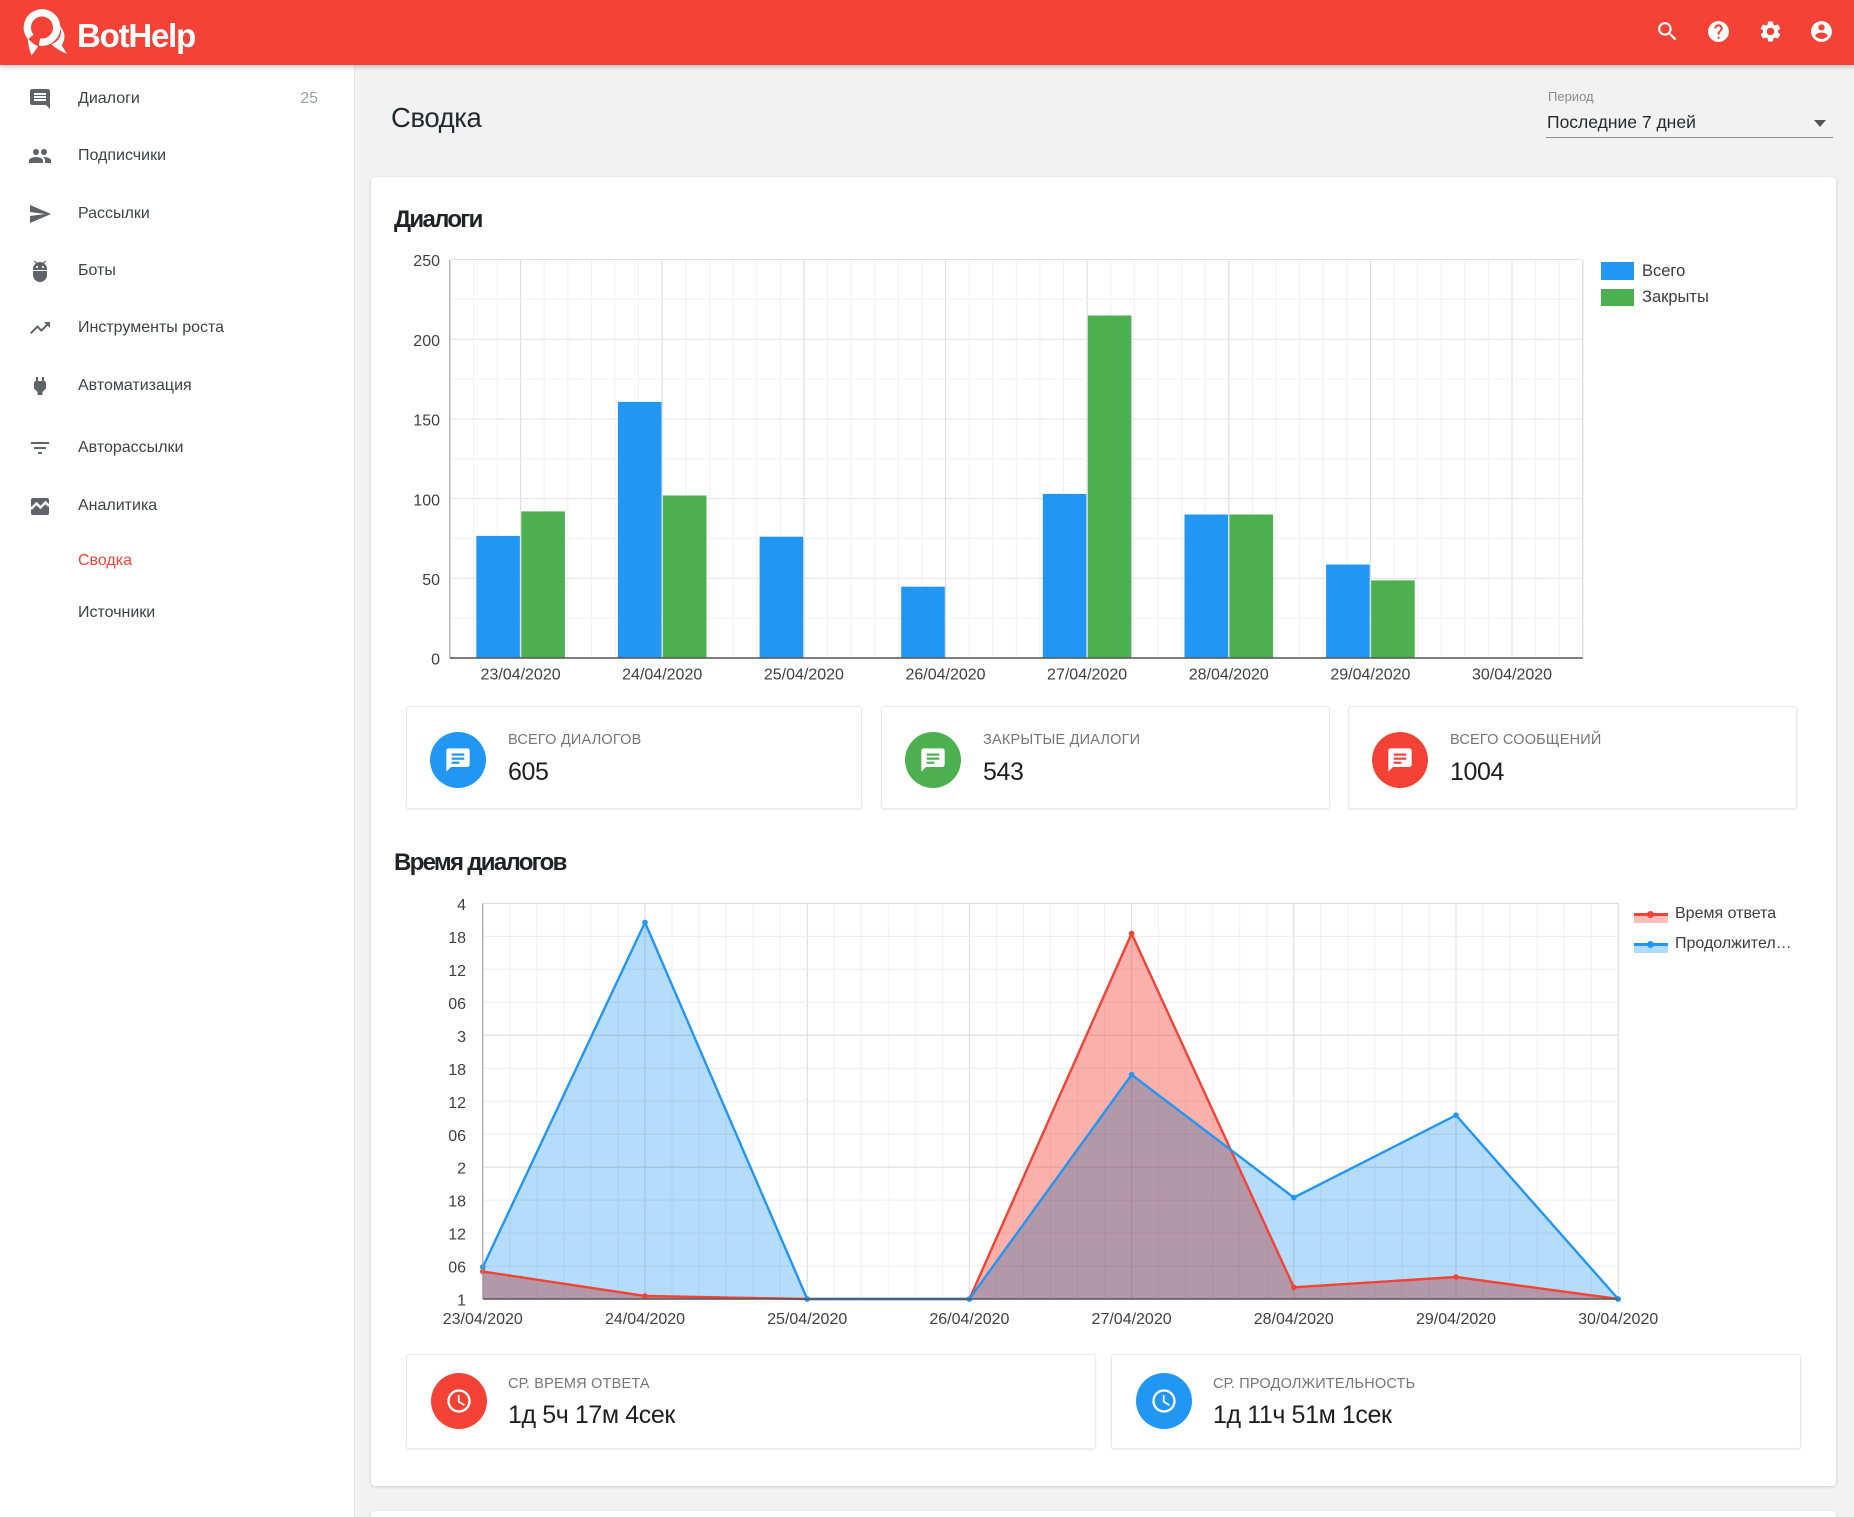 Image resolution: width=1854 pixels, height=1517 pixels. What do you see at coordinates (461, 905) in the screenshot?
I see `svg-text: 4` at bounding box center [461, 905].